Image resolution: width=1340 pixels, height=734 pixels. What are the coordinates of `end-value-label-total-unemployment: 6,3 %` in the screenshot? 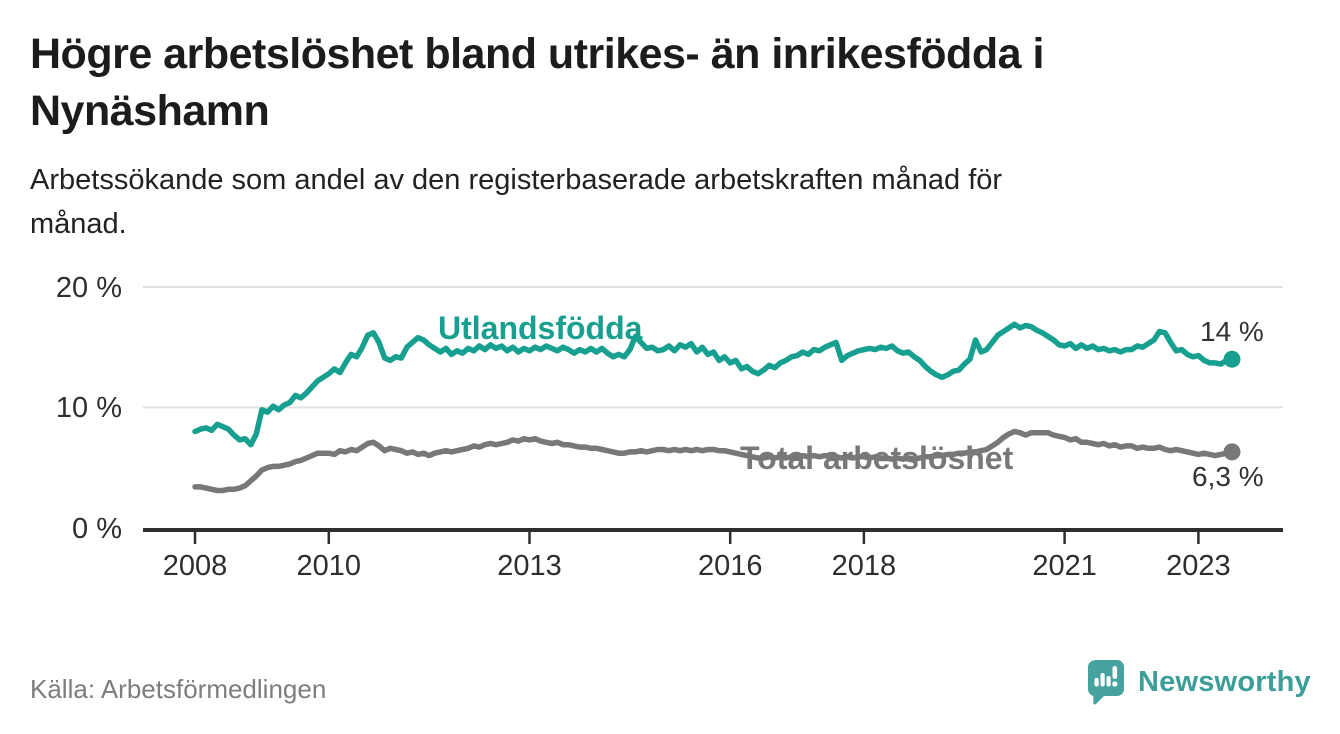 It's located at (1228, 476).